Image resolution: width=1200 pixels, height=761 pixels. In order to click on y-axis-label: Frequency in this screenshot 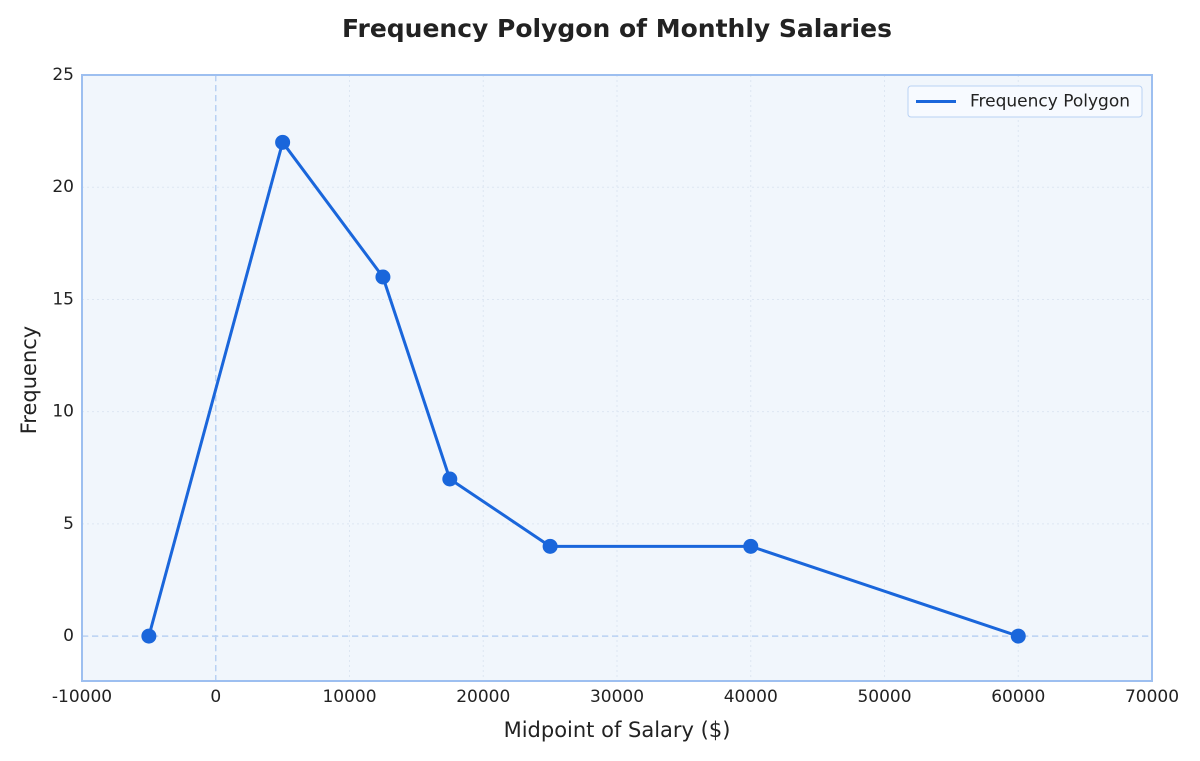, I will do `click(29, 380)`.